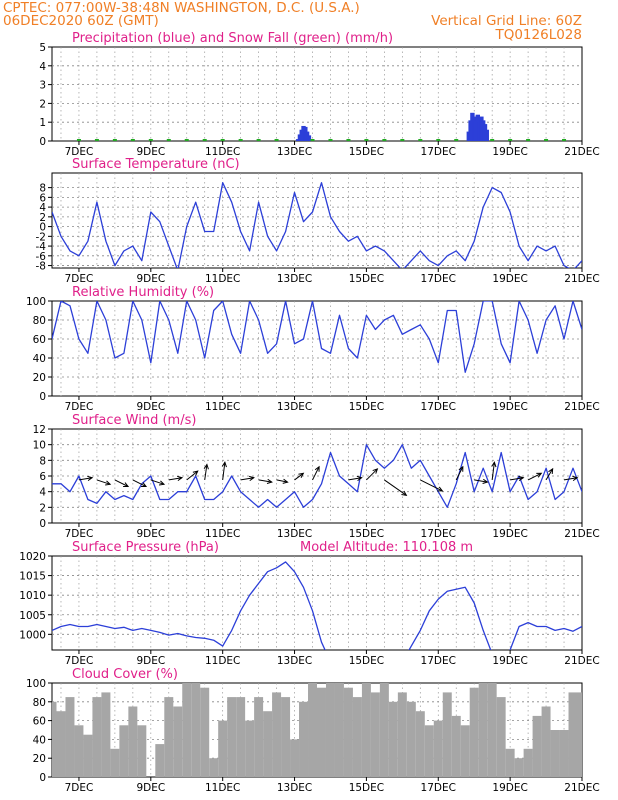 Image resolution: width=618 pixels, height=800 pixels. What do you see at coordinates (509, 534) in the screenshot?
I see `wind-xtick-label: 19DEC` at bounding box center [509, 534].